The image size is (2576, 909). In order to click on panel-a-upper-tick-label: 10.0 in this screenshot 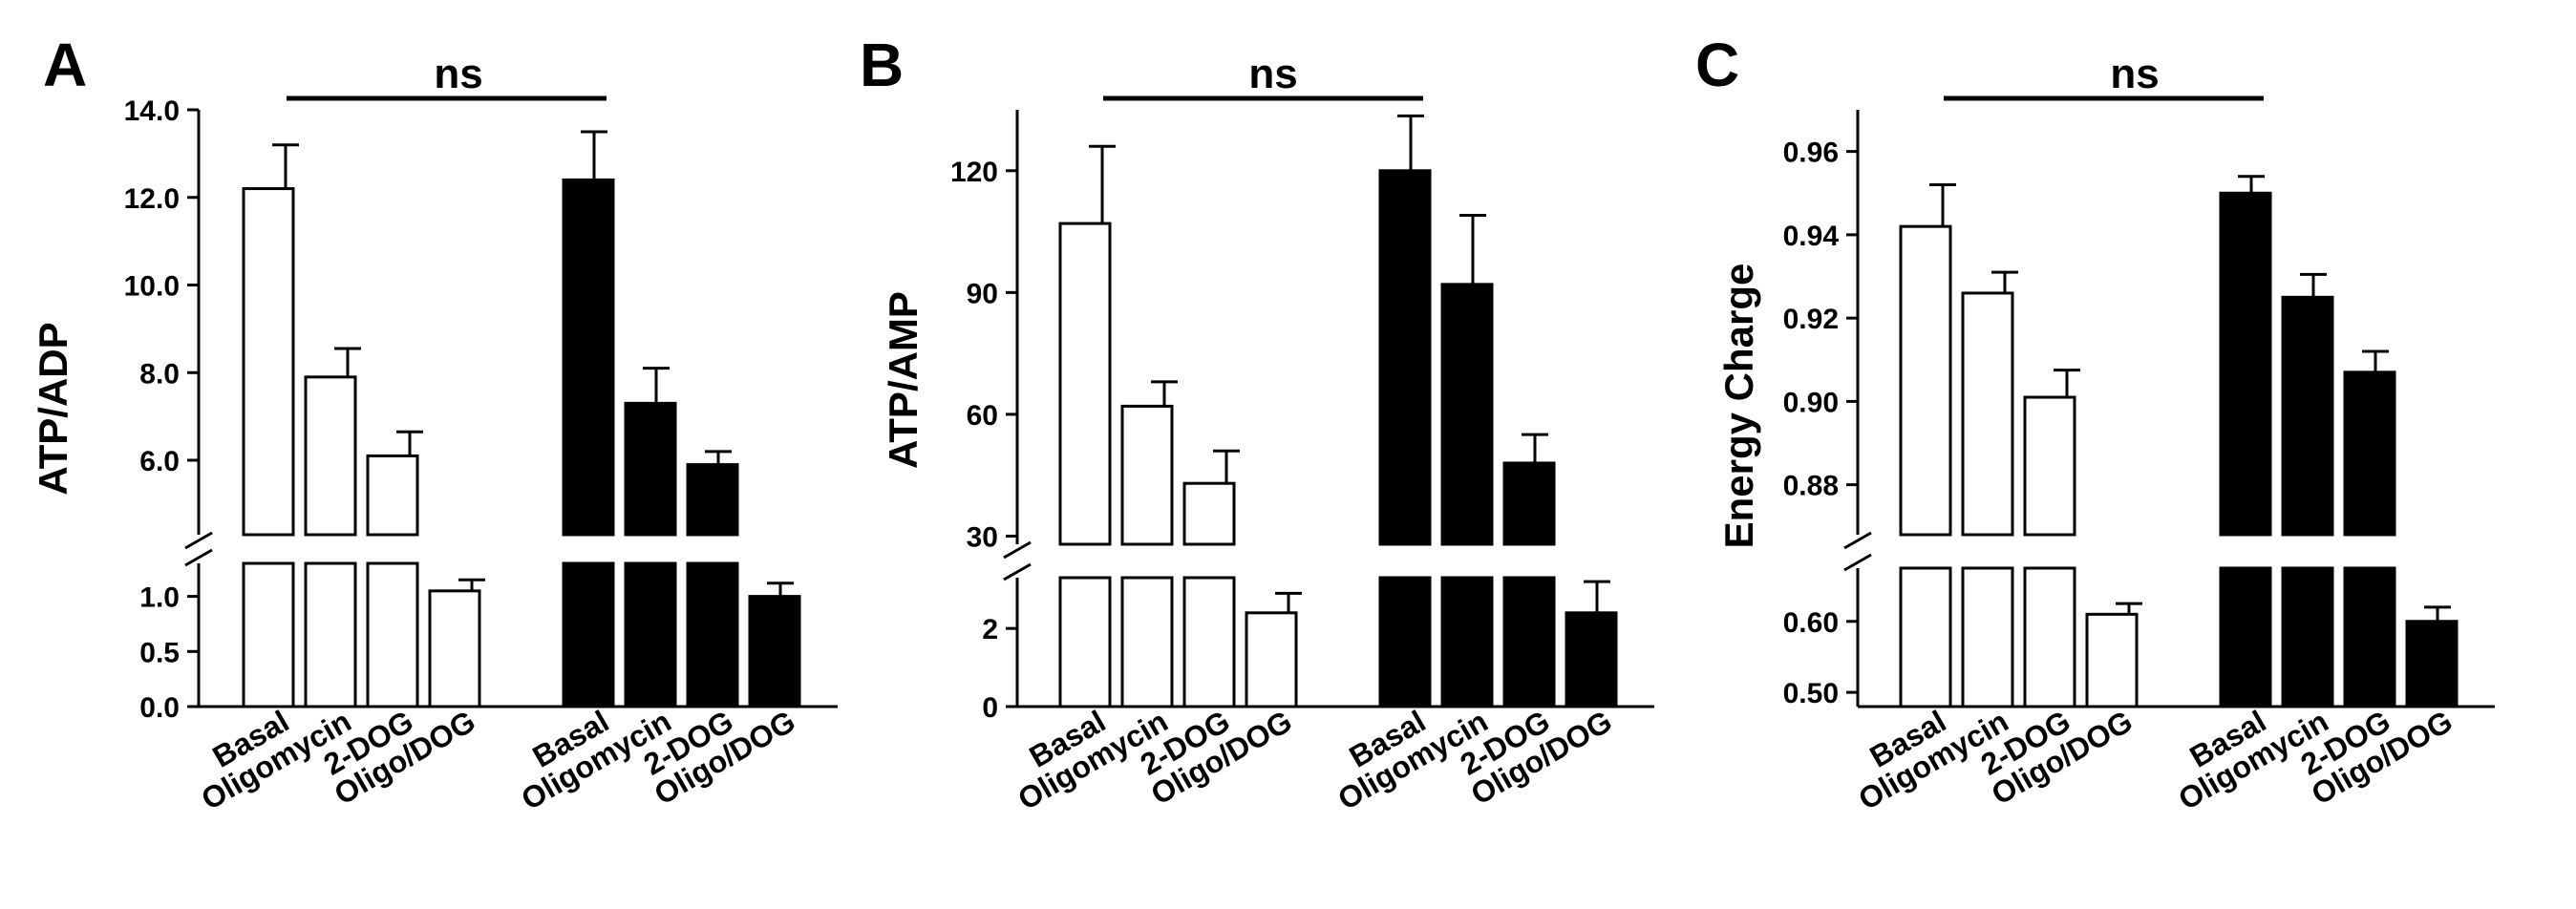, I will do `click(152, 287)`.